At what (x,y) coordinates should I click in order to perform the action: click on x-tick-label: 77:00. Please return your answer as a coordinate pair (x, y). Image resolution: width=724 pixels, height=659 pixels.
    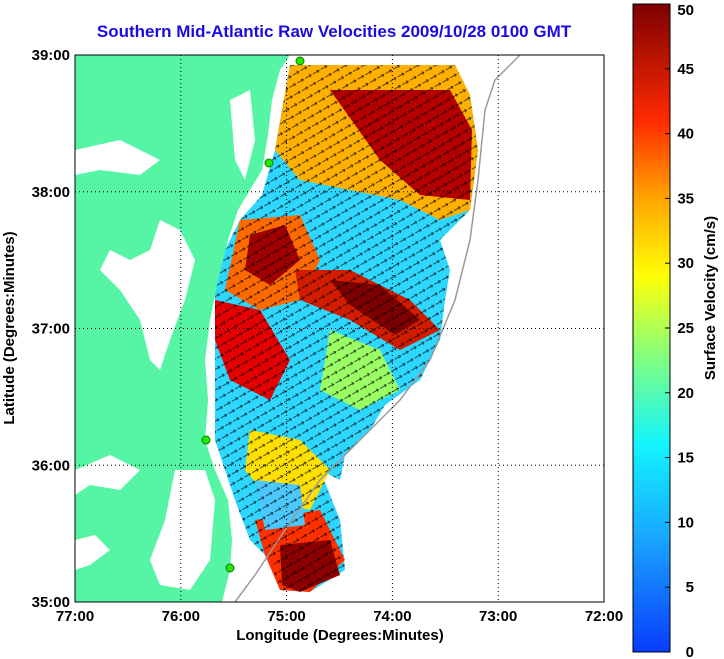
    Looking at the image, I should click on (75, 616).